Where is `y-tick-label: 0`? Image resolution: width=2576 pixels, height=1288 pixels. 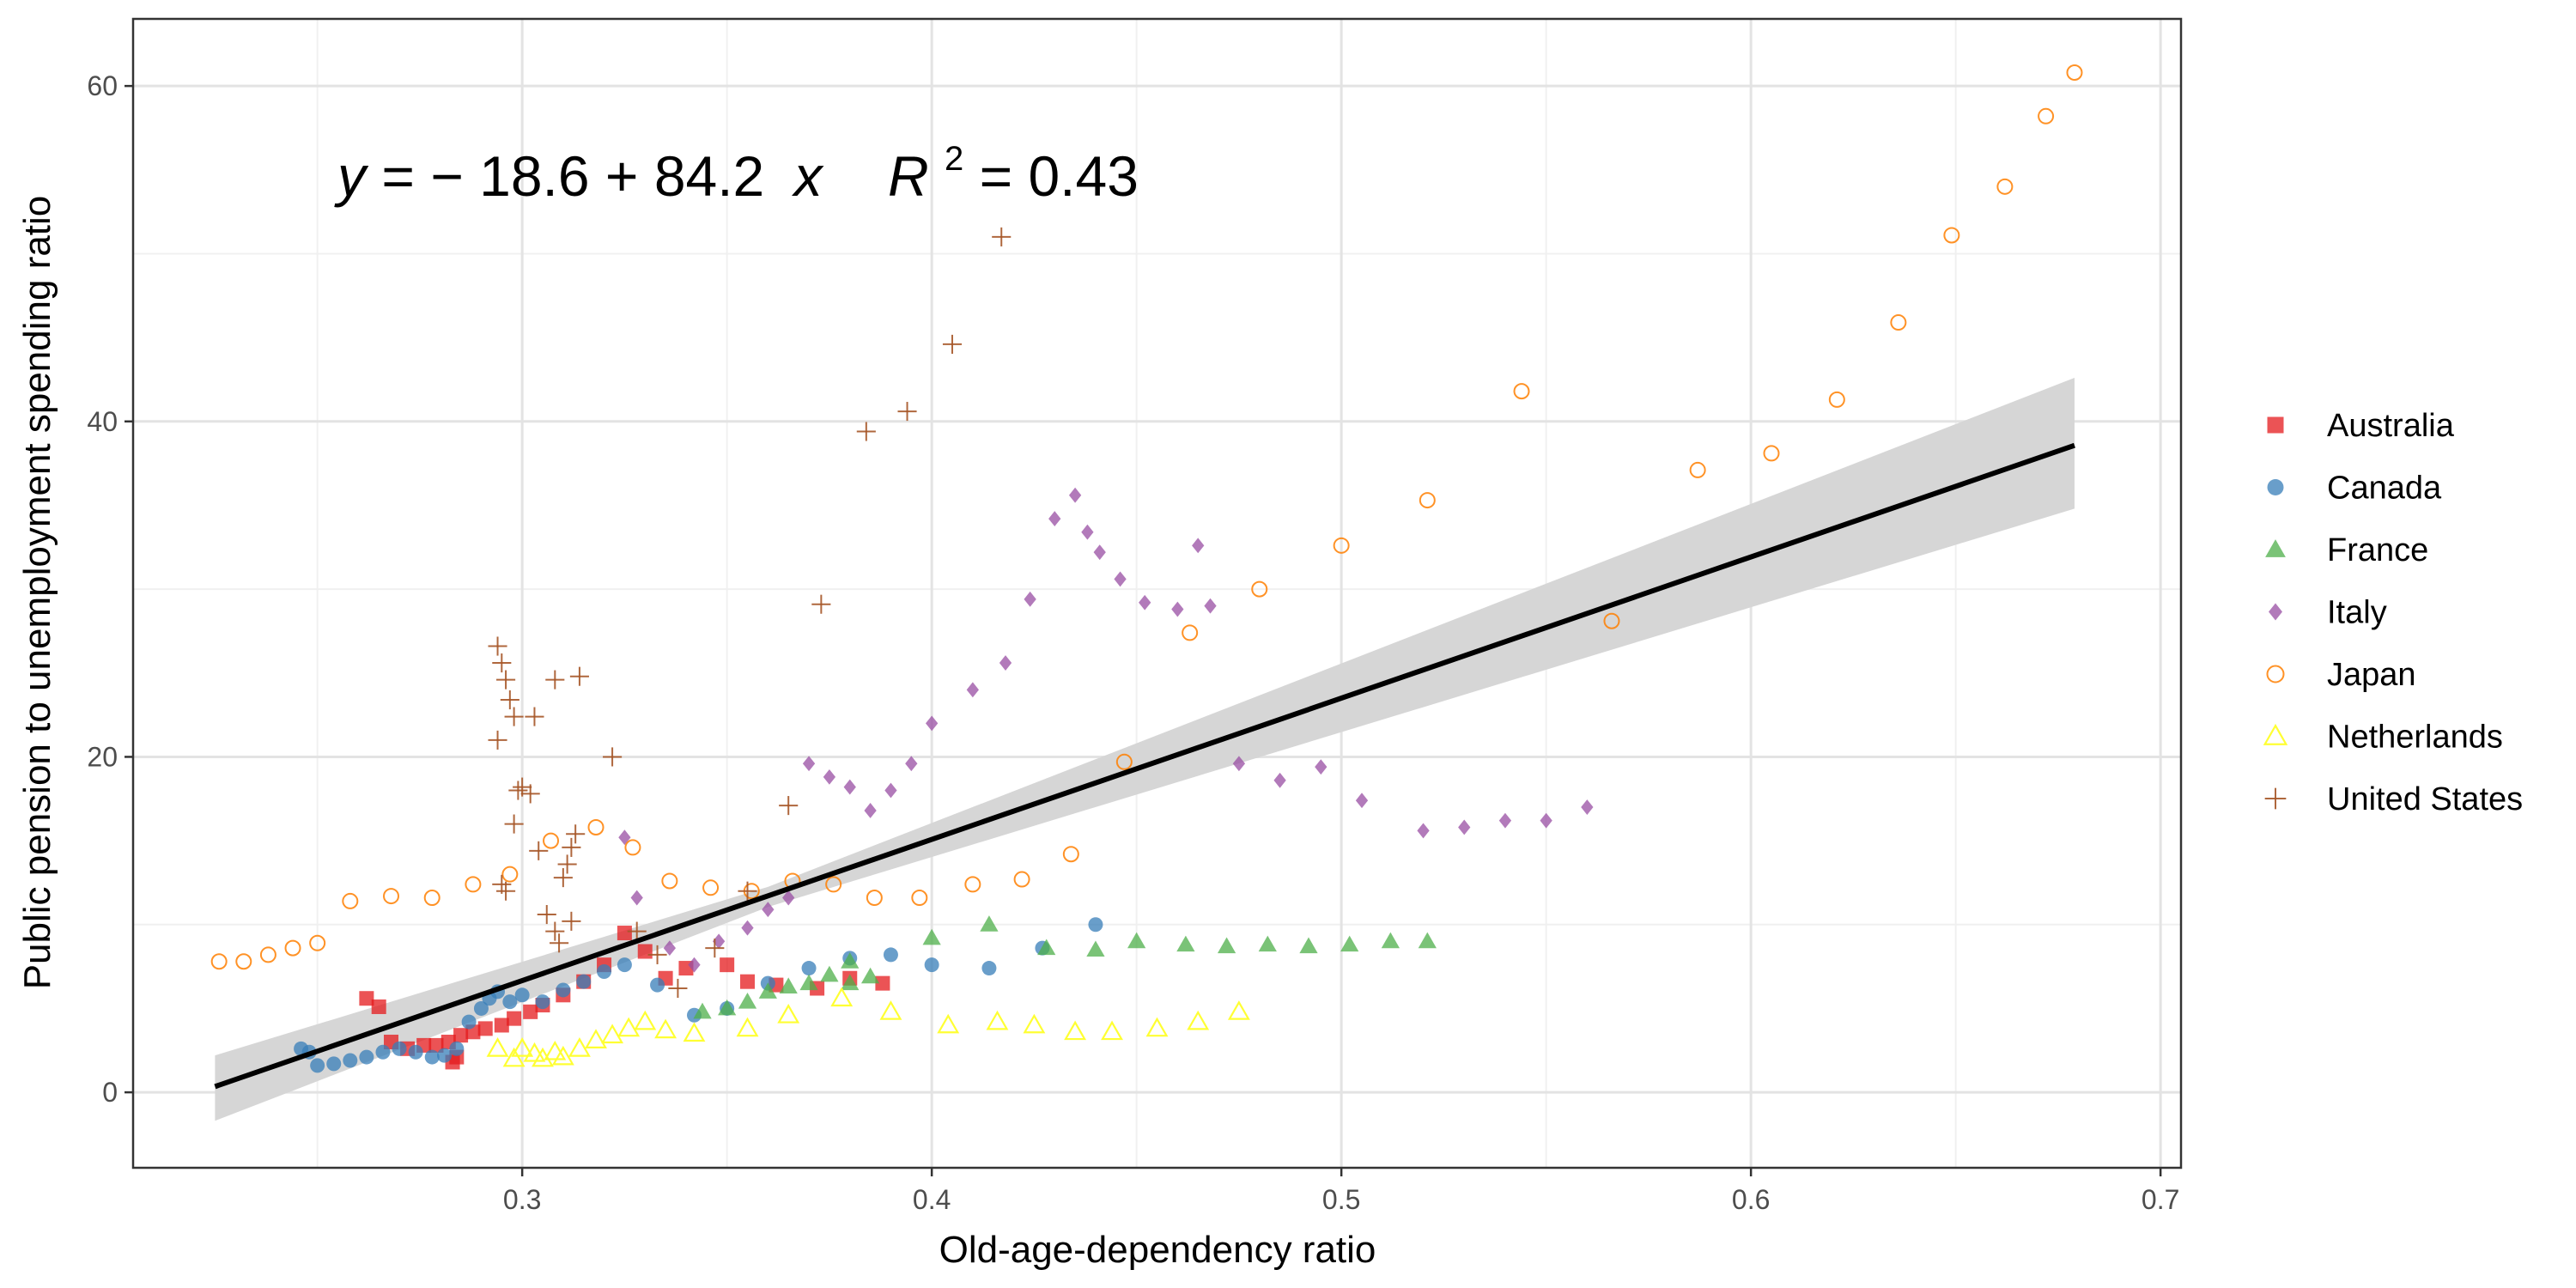
y-tick-label: 0 is located at coordinates (110, 1092).